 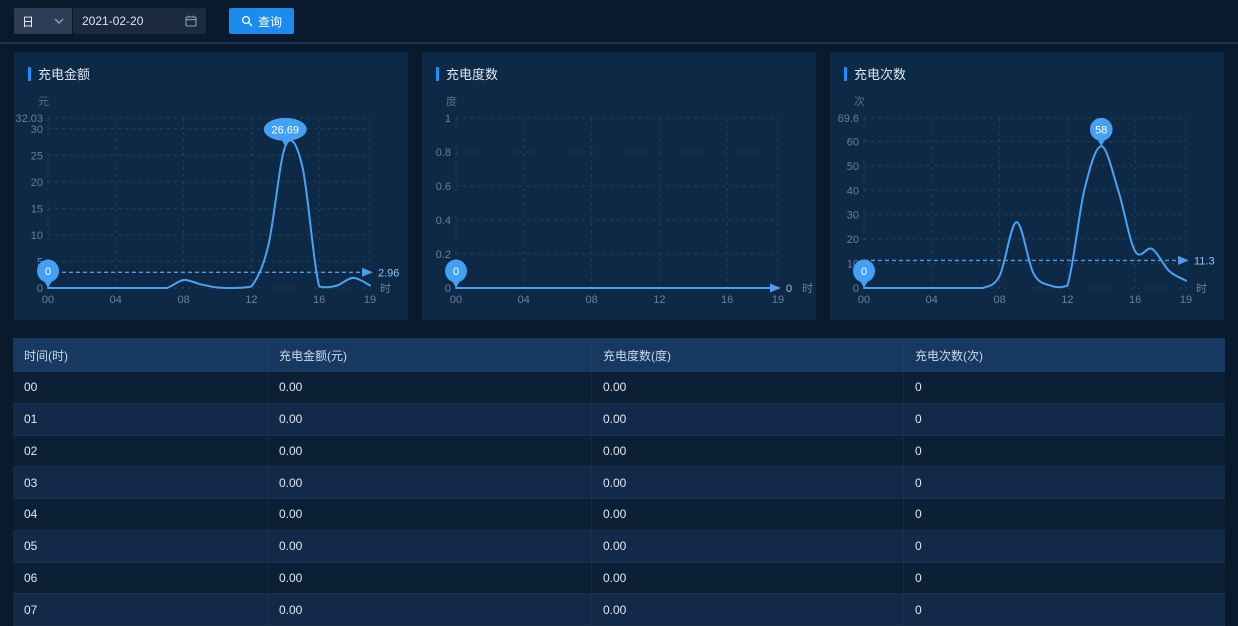 I want to click on svg-text: 58, so click(x=1101, y=130).